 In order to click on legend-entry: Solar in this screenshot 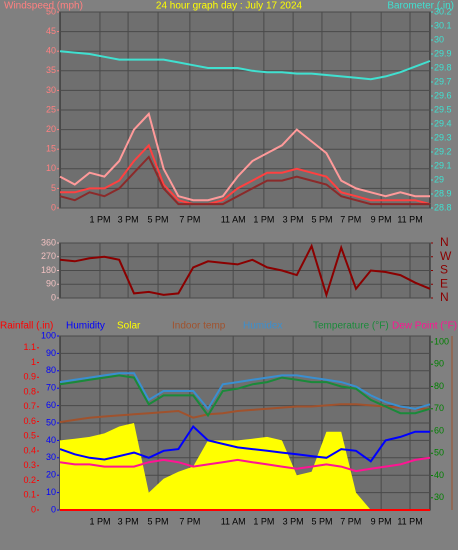, I will do `click(129, 326)`.